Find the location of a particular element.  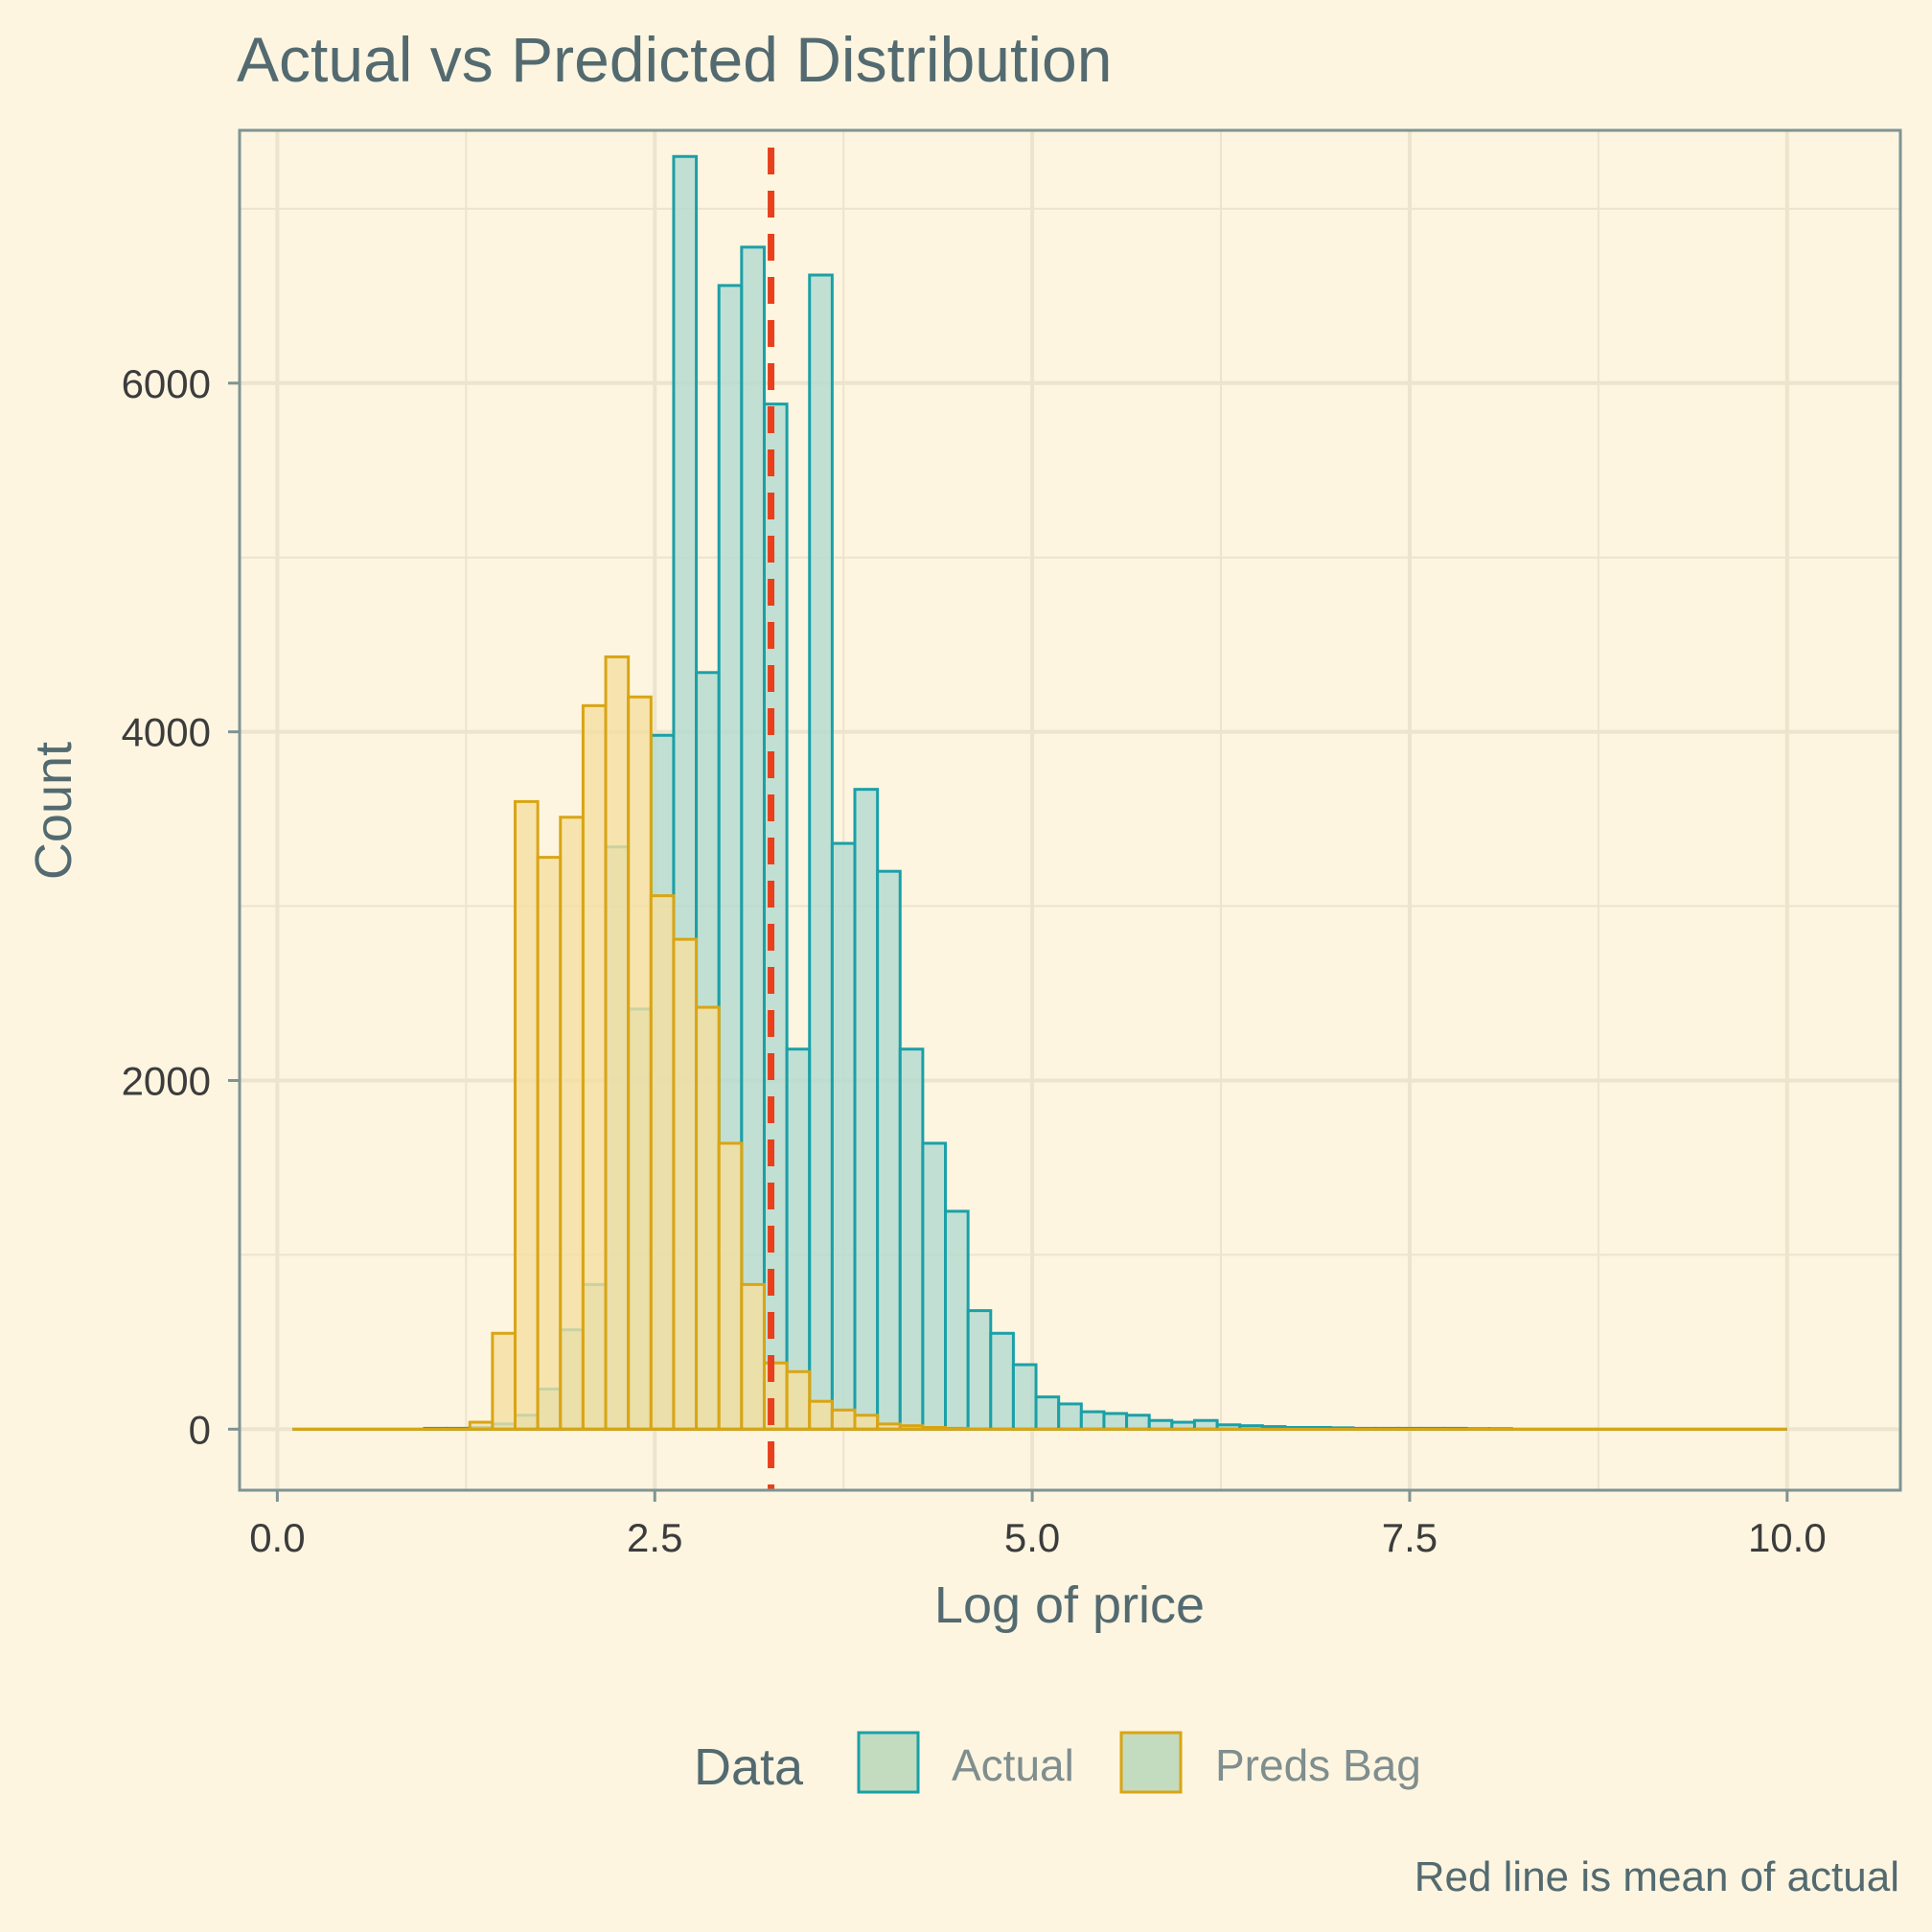

legend: Data Actual Preds Bag is located at coordinates (1057, 1763).